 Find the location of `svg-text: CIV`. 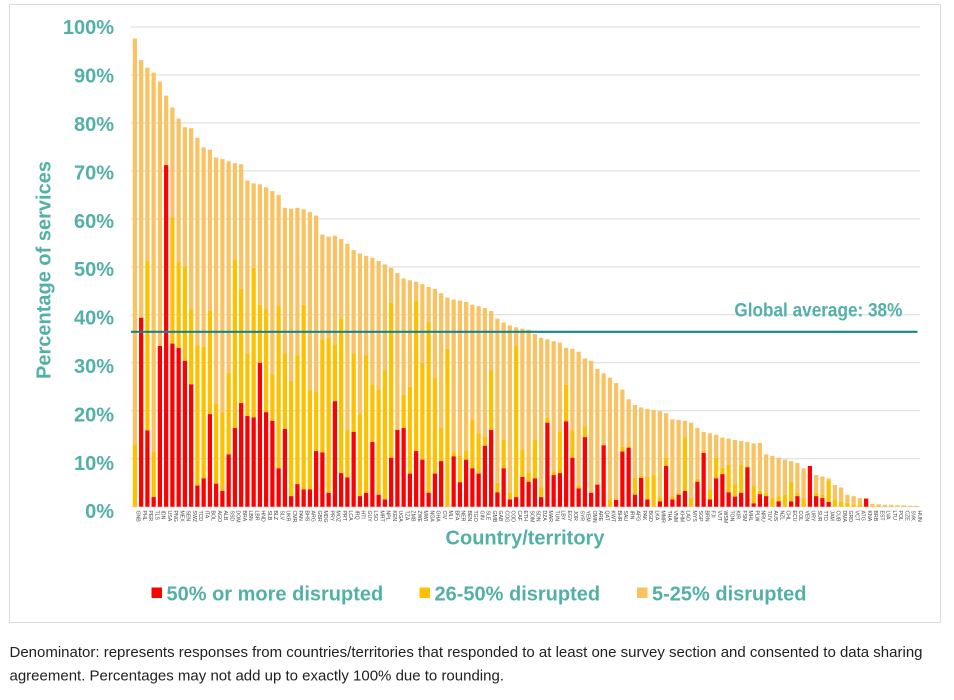

svg-text: CIV is located at coordinates (444, 515).